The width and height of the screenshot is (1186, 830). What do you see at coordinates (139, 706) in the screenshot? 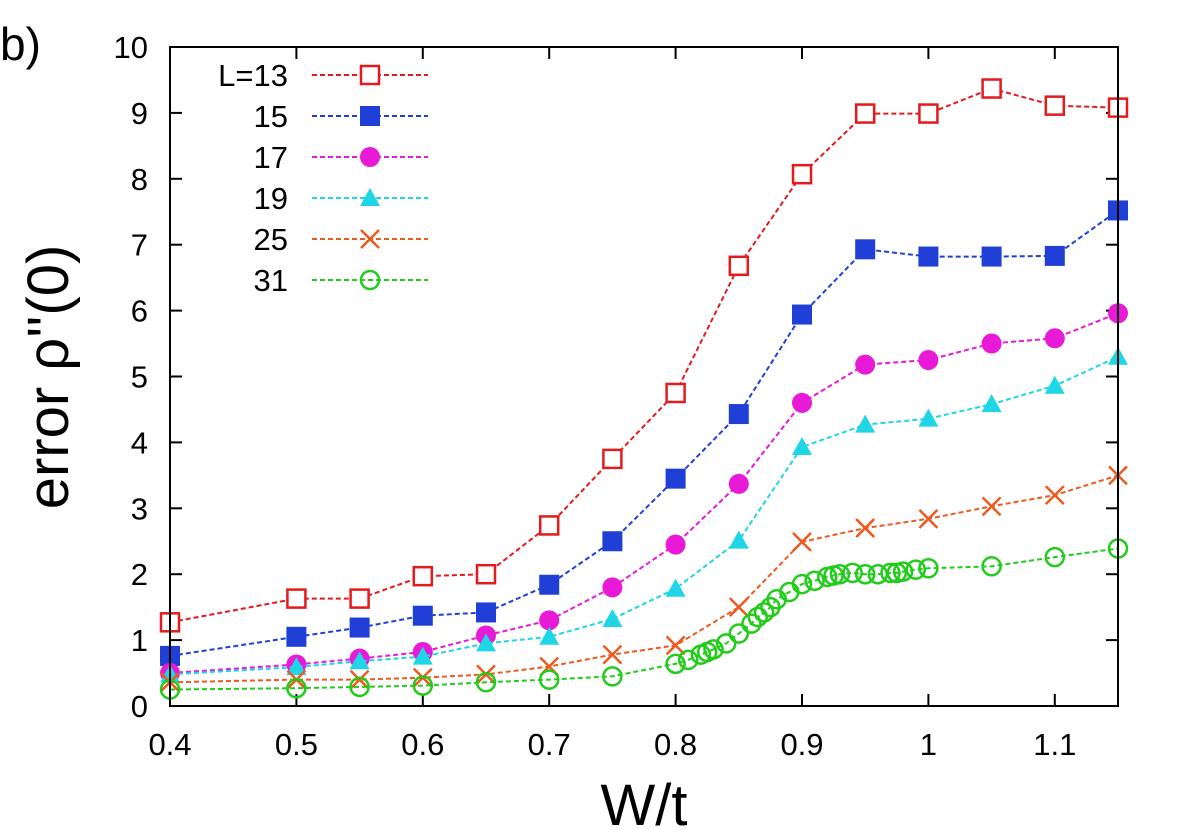
I see `y-tick-label: 0` at bounding box center [139, 706].